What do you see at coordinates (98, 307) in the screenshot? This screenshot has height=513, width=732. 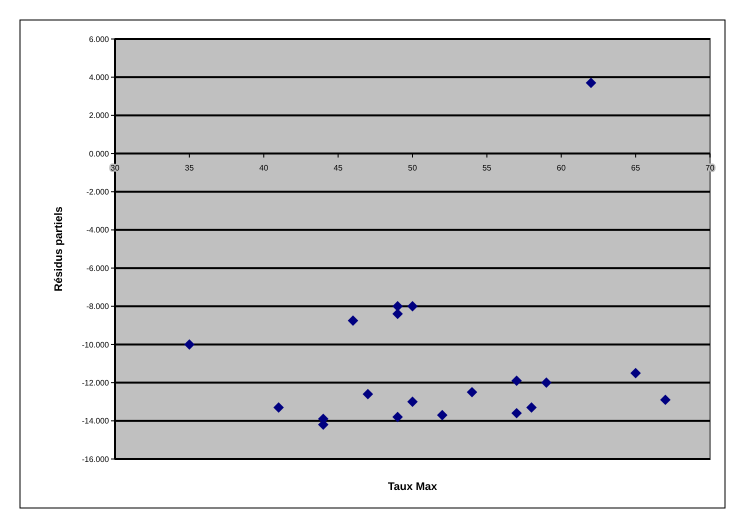 I see `y-tick-label: -8.000` at bounding box center [98, 307].